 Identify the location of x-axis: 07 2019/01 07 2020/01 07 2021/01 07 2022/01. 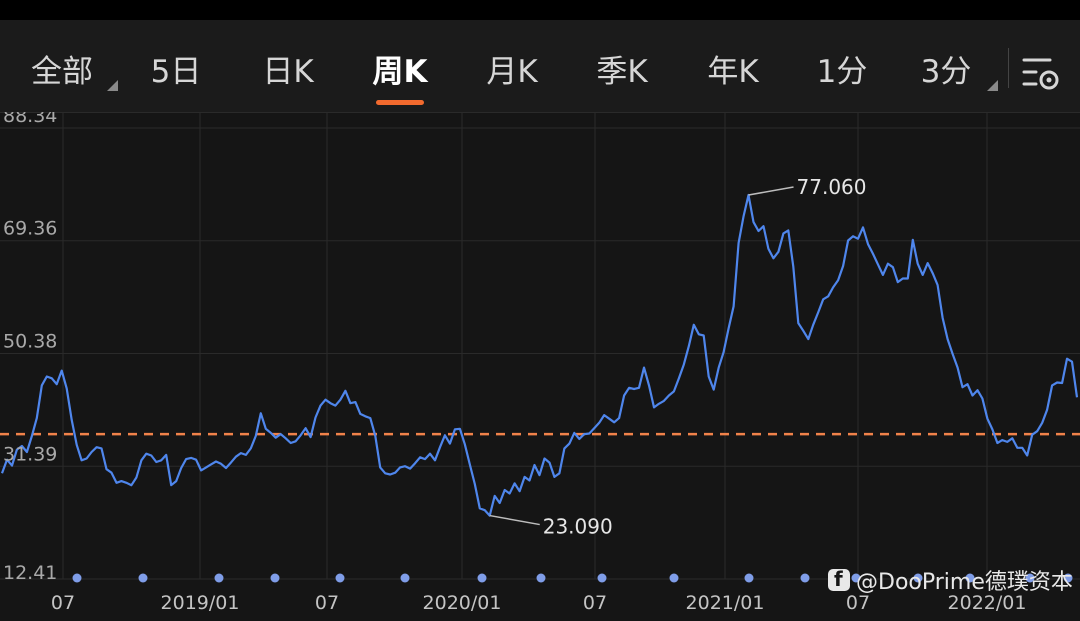
(539, 603).